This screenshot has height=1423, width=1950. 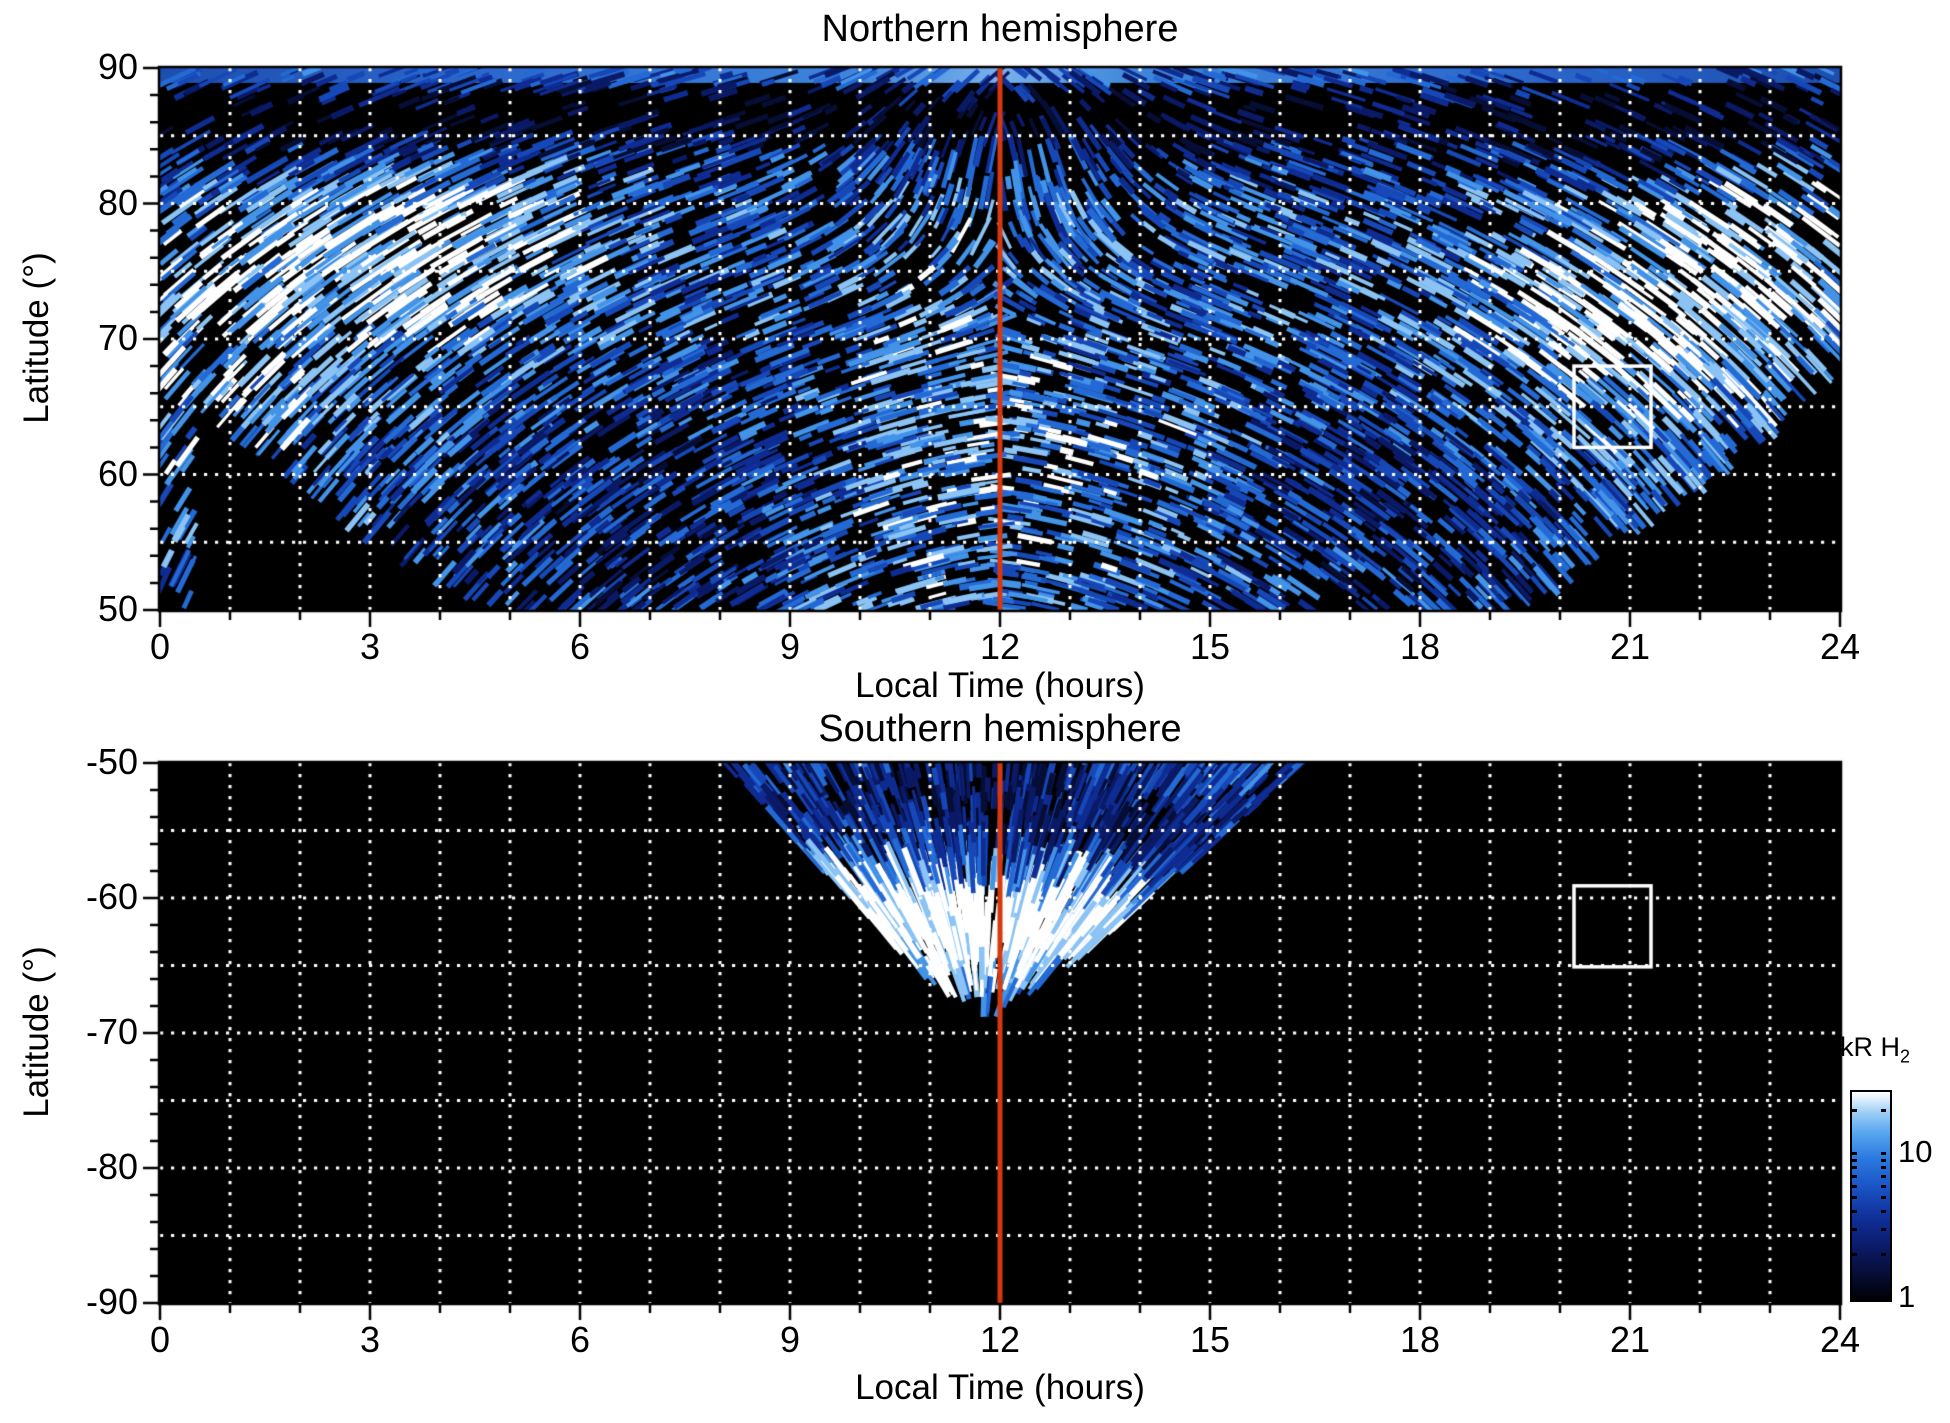 What do you see at coordinates (580, 646) in the screenshot?
I see `north-x-tick-label: 6` at bounding box center [580, 646].